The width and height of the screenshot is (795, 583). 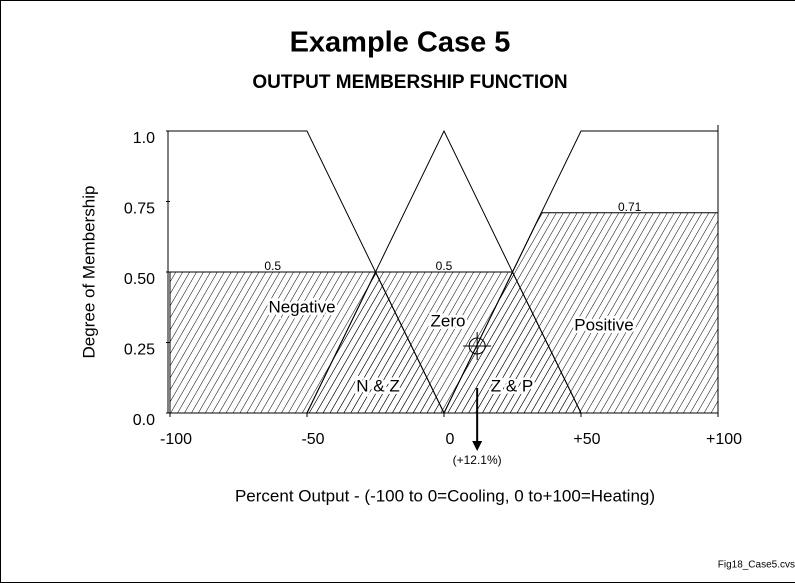 What do you see at coordinates (377, 385) in the screenshot?
I see `overlap-label: N & Z` at bounding box center [377, 385].